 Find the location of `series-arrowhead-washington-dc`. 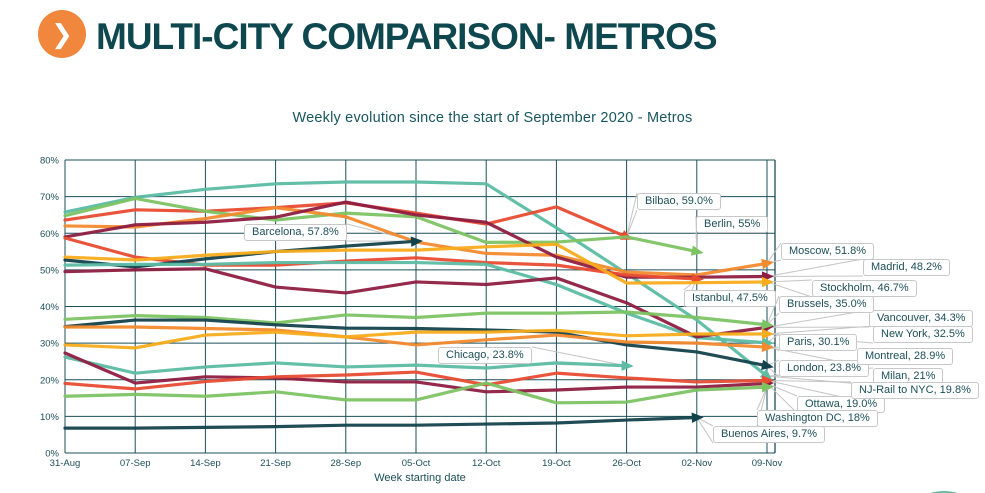

series-arrowhead-washington-dc is located at coordinates (767, 387).